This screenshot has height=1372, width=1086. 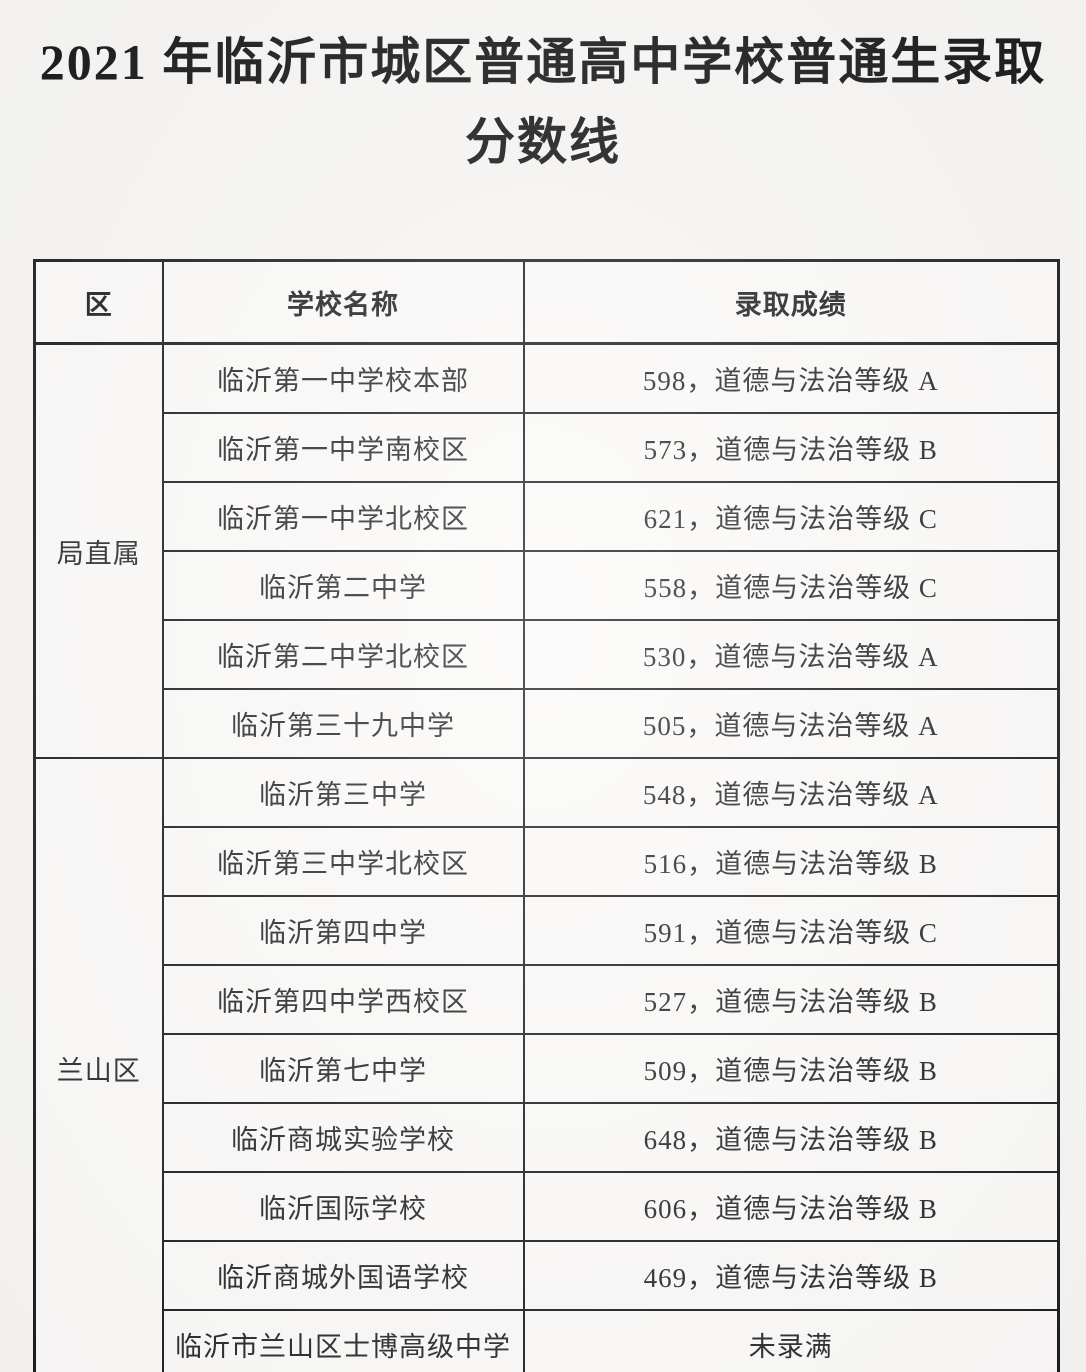 What do you see at coordinates (343, 585) in the screenshot?
I see `school-name-cell: 临沂第二中学` at bounding box center [343, 585].